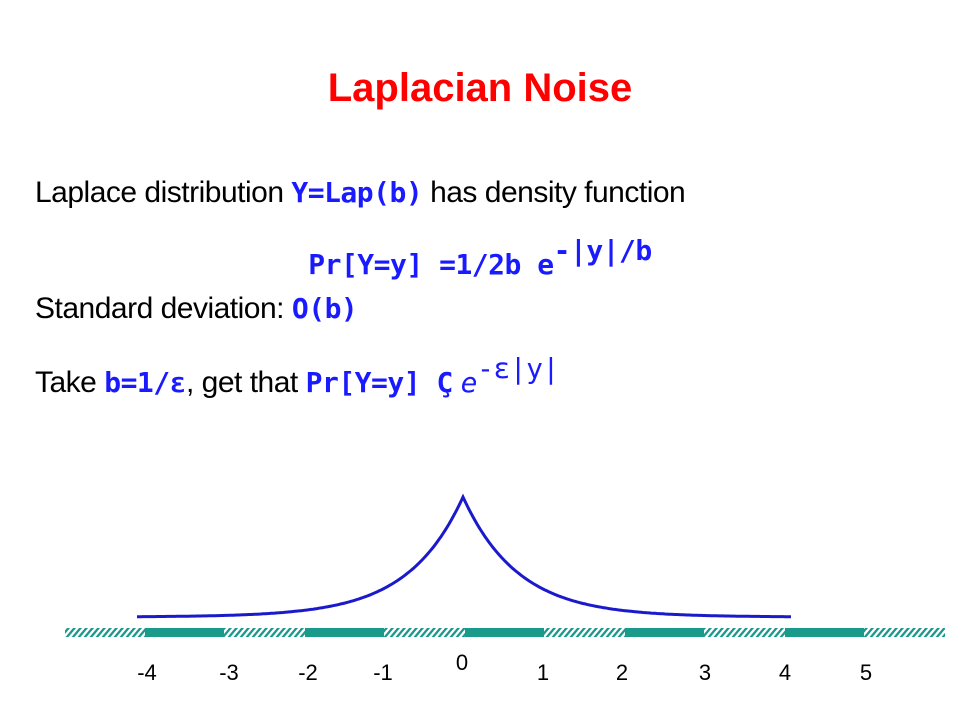 The image size is (960, 720). What do you see at coordinates (518, 368) in the screenshot?
I see `exponent: -ε|y|` at bounding box center [518, 368].